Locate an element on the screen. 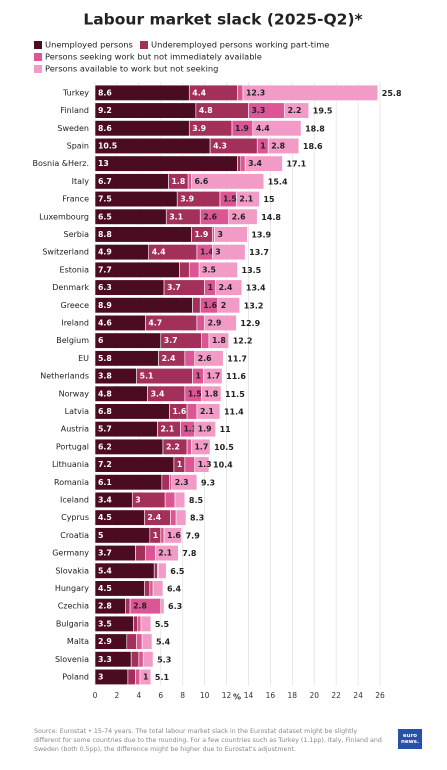 The image size is (447, 770). total-label: 15.4 is located at coordinates (278, 181).